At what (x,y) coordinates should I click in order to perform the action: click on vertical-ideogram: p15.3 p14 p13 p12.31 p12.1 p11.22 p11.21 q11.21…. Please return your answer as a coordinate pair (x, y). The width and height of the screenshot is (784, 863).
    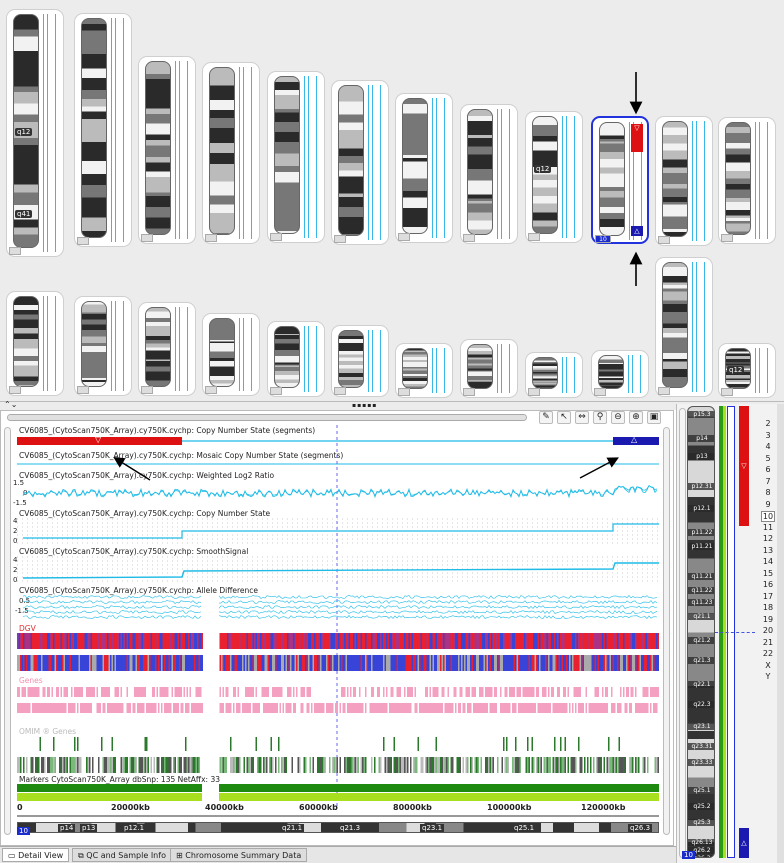
    Looking at the image, I should click on (701, 632).